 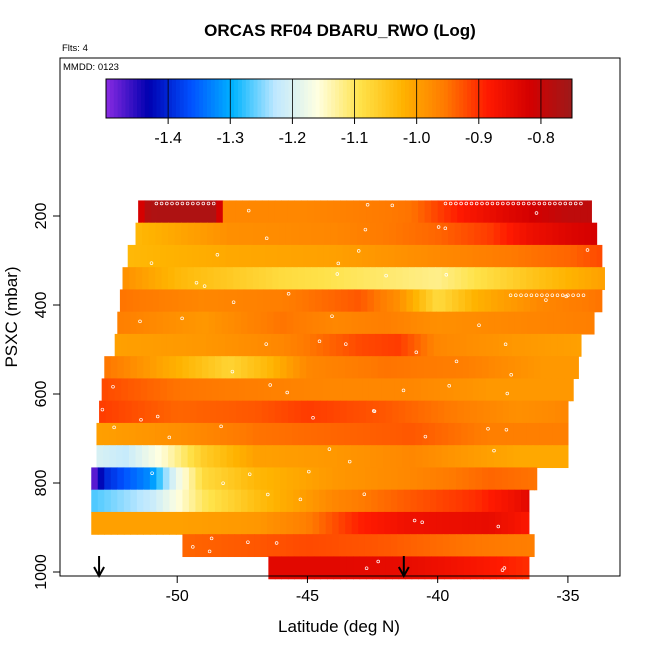 I want to click on chart-title: ORCAS RF04 DBARU_RWO (Log), so click(x=340, y=30).